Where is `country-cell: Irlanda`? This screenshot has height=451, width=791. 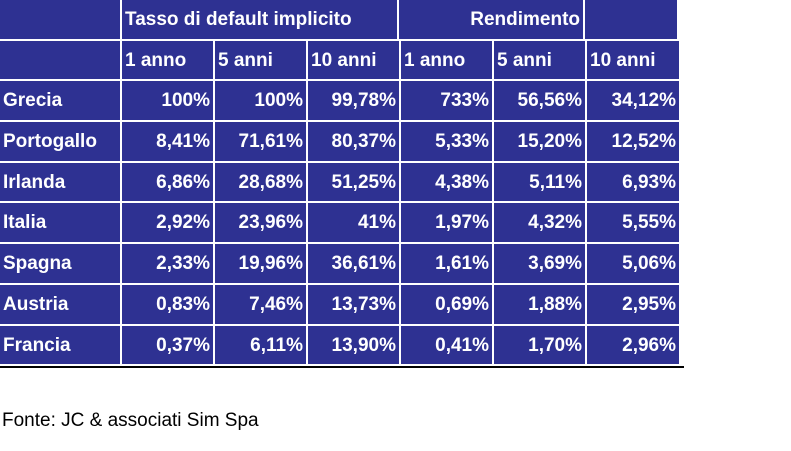 country-cell: Irlanda is located at coordinates (60, 182).